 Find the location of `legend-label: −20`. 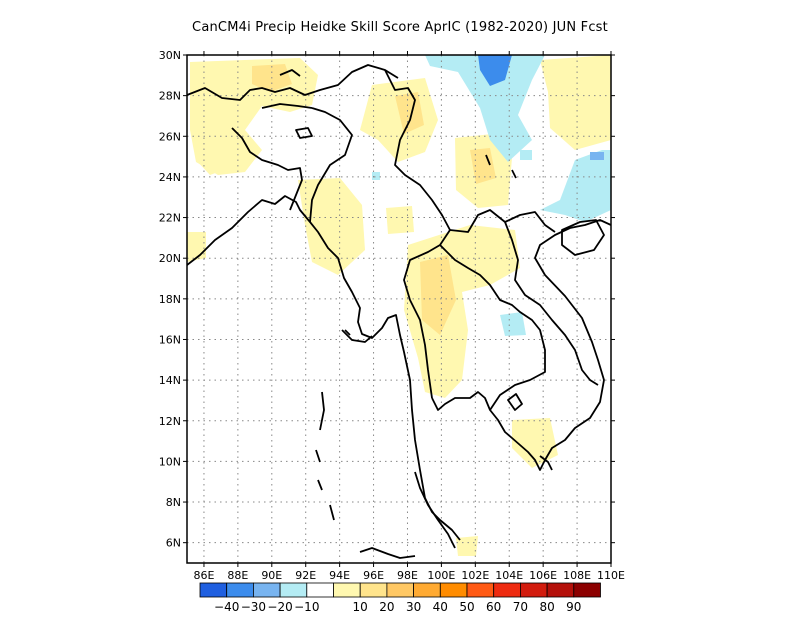

legend-label: −20 is located at coordinates (279, 607).